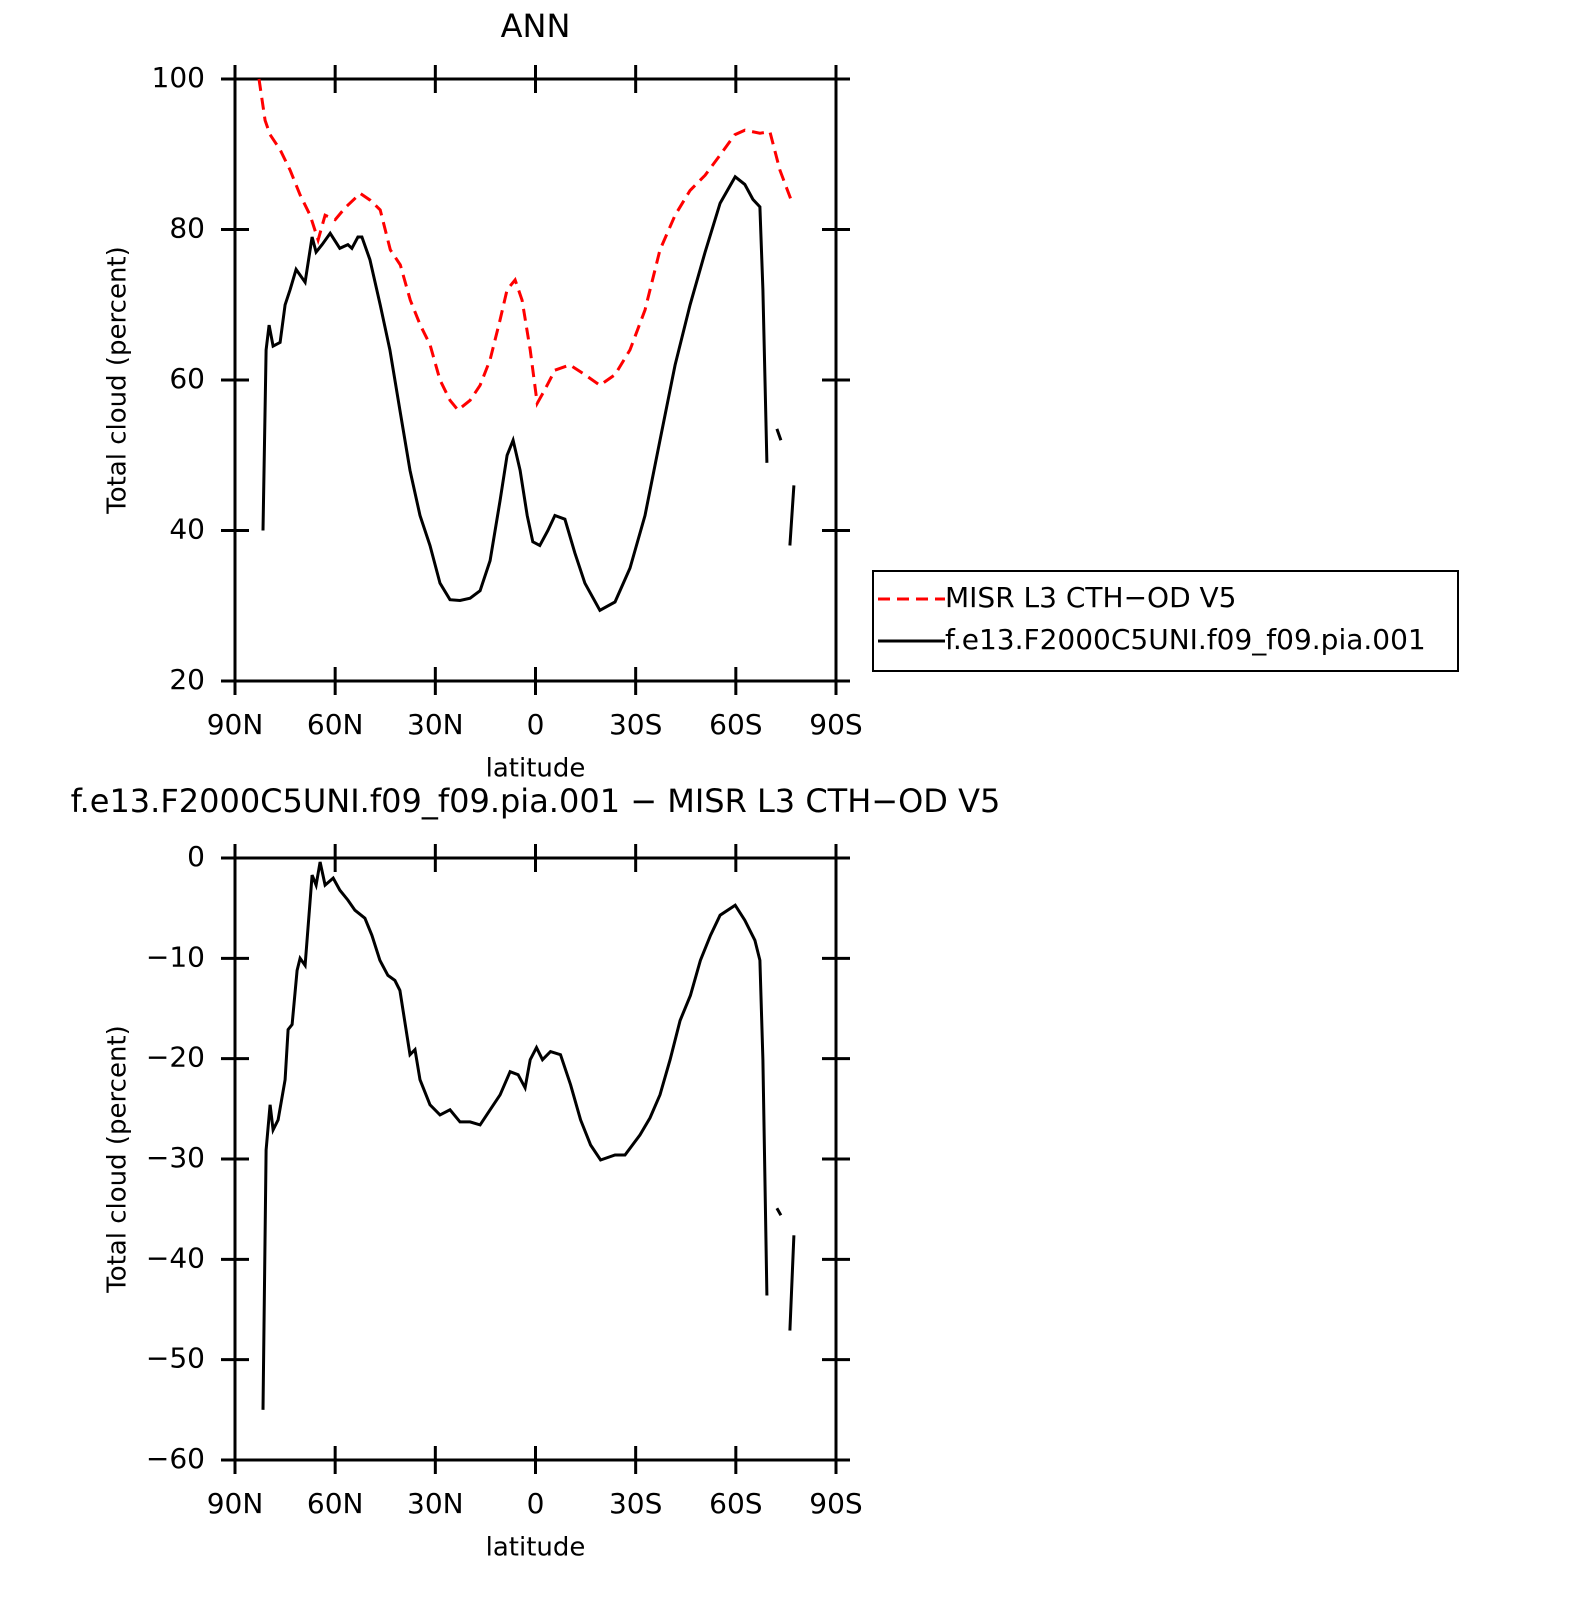  What do you see at coordinates (1165, 621) in the screenshot?
I see `legend-box` at bounding box center [1165, 621].